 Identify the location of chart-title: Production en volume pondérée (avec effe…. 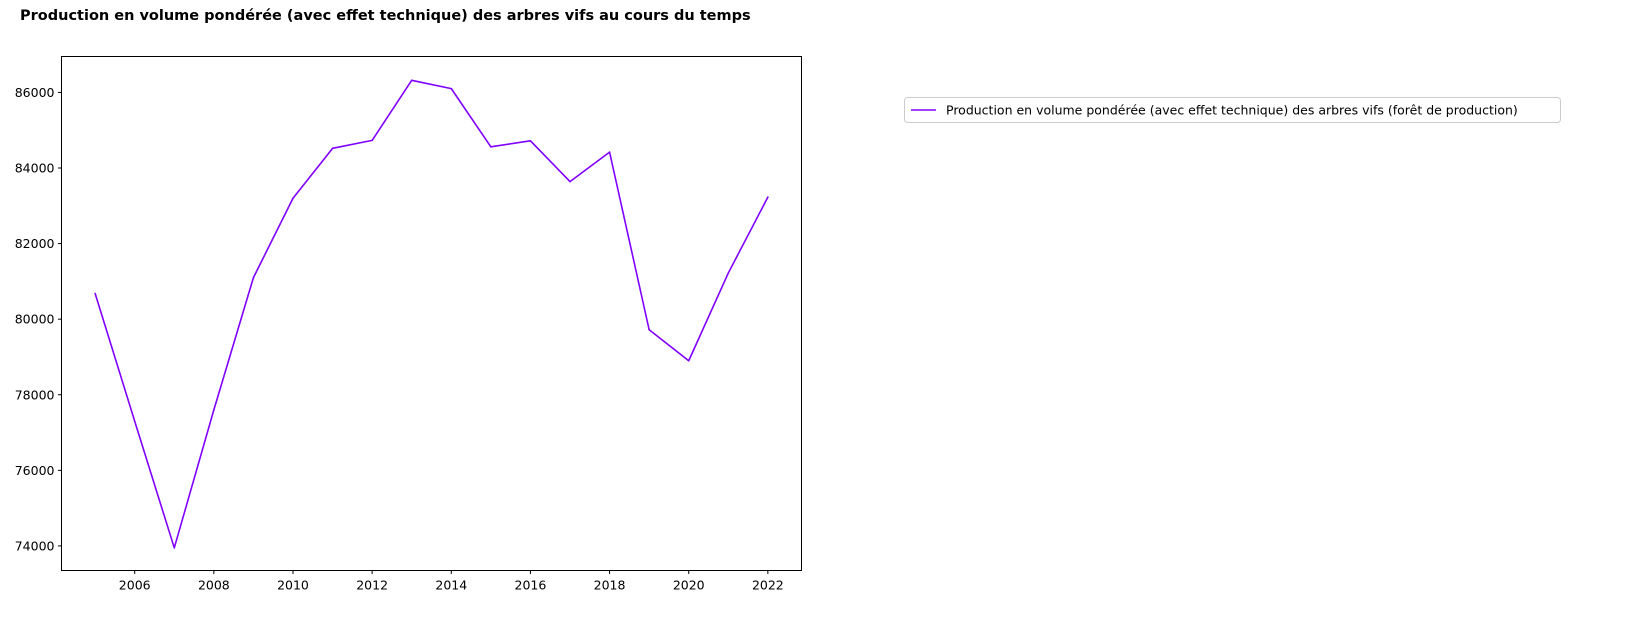
(385, 16).